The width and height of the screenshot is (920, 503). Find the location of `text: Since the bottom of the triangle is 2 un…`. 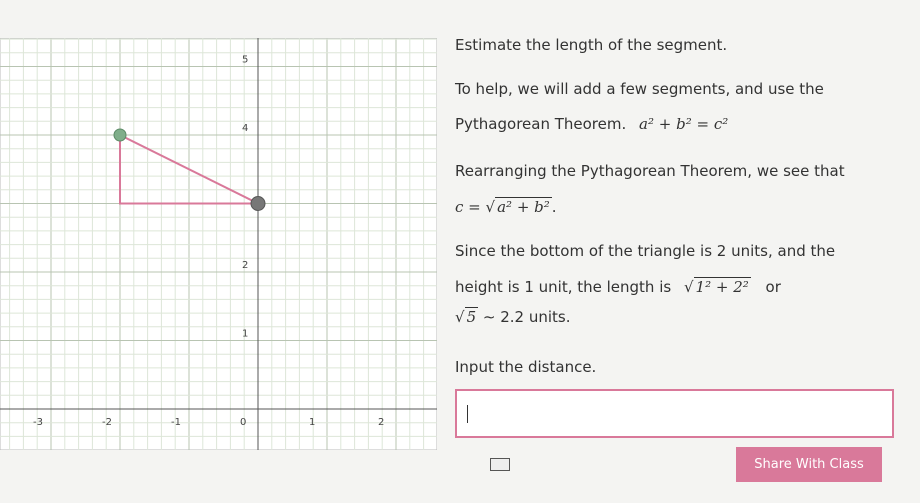

text: Since the bottom of the triangle is 2 un… is located at coordinates (645, 251).